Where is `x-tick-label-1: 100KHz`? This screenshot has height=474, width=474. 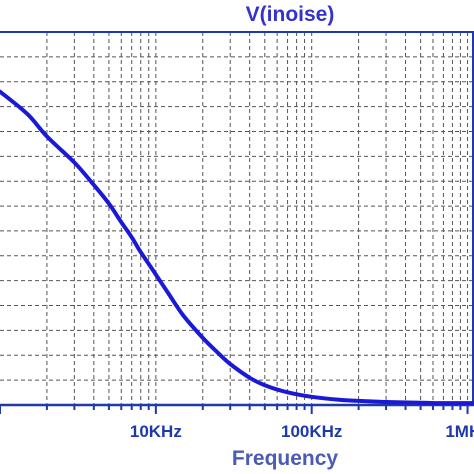
x-tick-label-1: 100KHz is located at coordinates (311, 431).